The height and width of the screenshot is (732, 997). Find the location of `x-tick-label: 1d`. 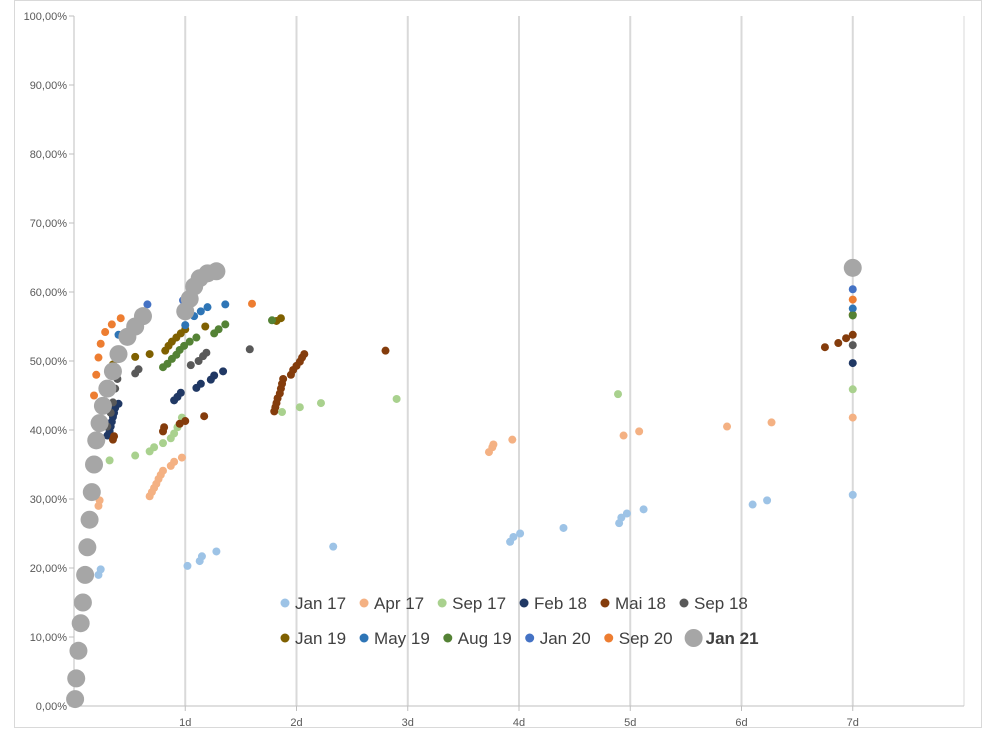

x-tick-label: 1d is located at coordinates (185, 723).